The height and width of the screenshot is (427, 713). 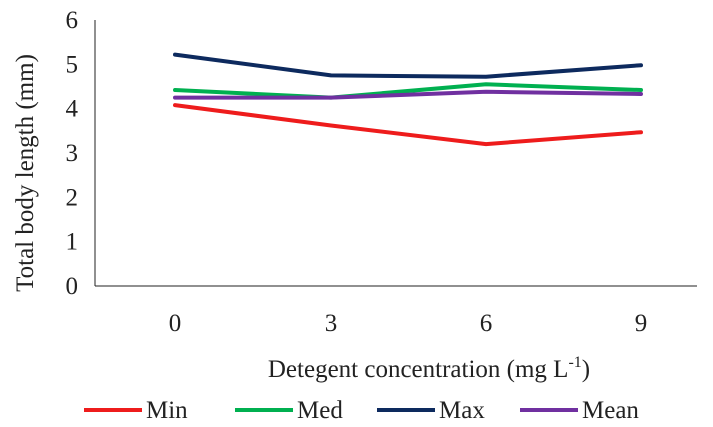 I want to click on x-tick-label: 3, so click(x=331, y=323).